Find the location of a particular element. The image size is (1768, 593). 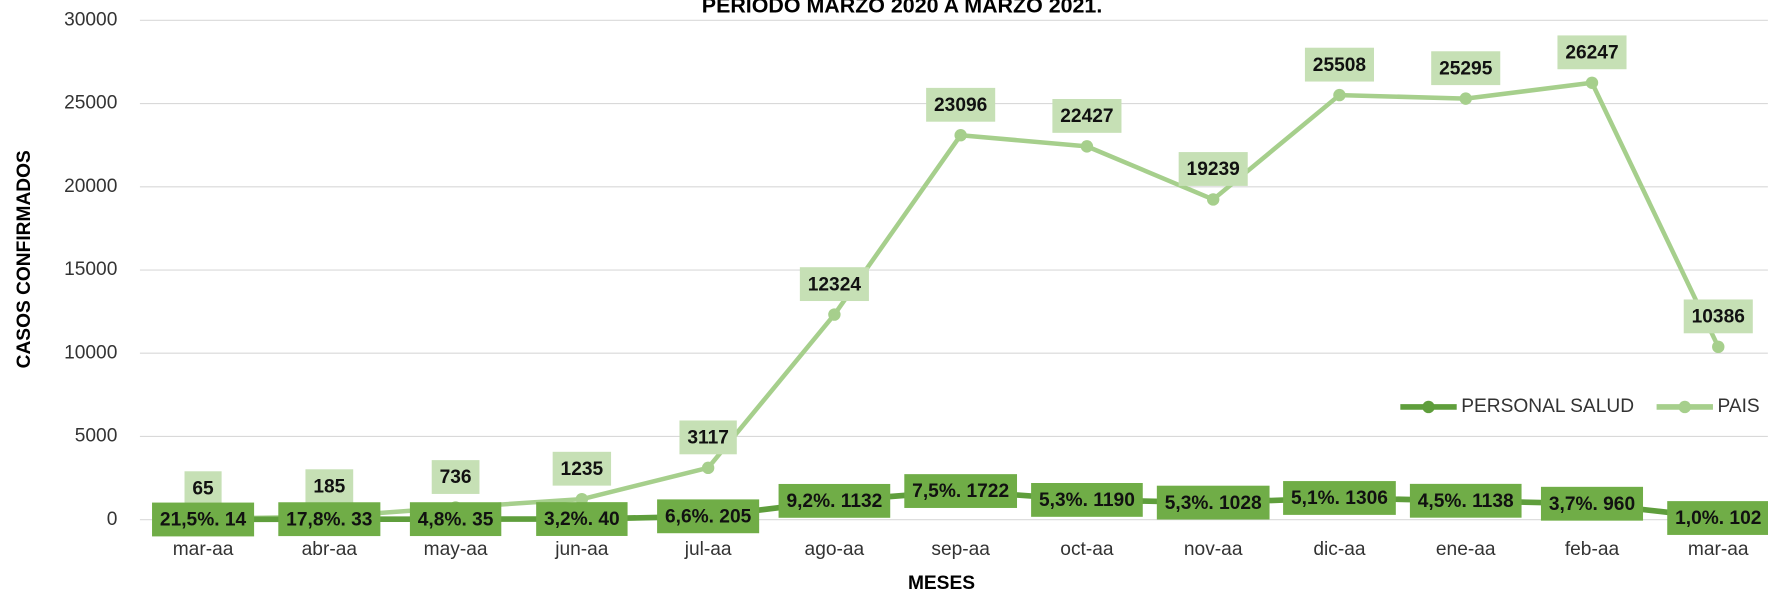

data-label: 3117 is located at coordinates (708, 437).